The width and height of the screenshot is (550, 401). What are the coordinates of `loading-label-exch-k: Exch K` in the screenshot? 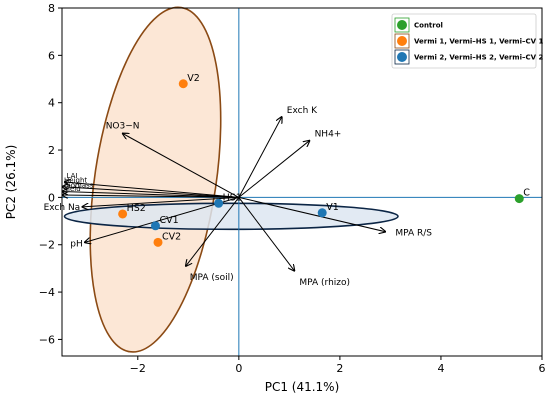 It's located at (302, 111).